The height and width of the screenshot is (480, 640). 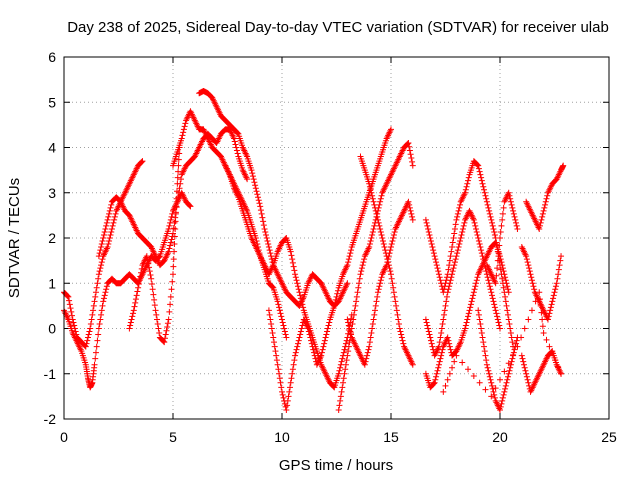 I want to click on y-tick-label: 2, so click(x=52, y=238).